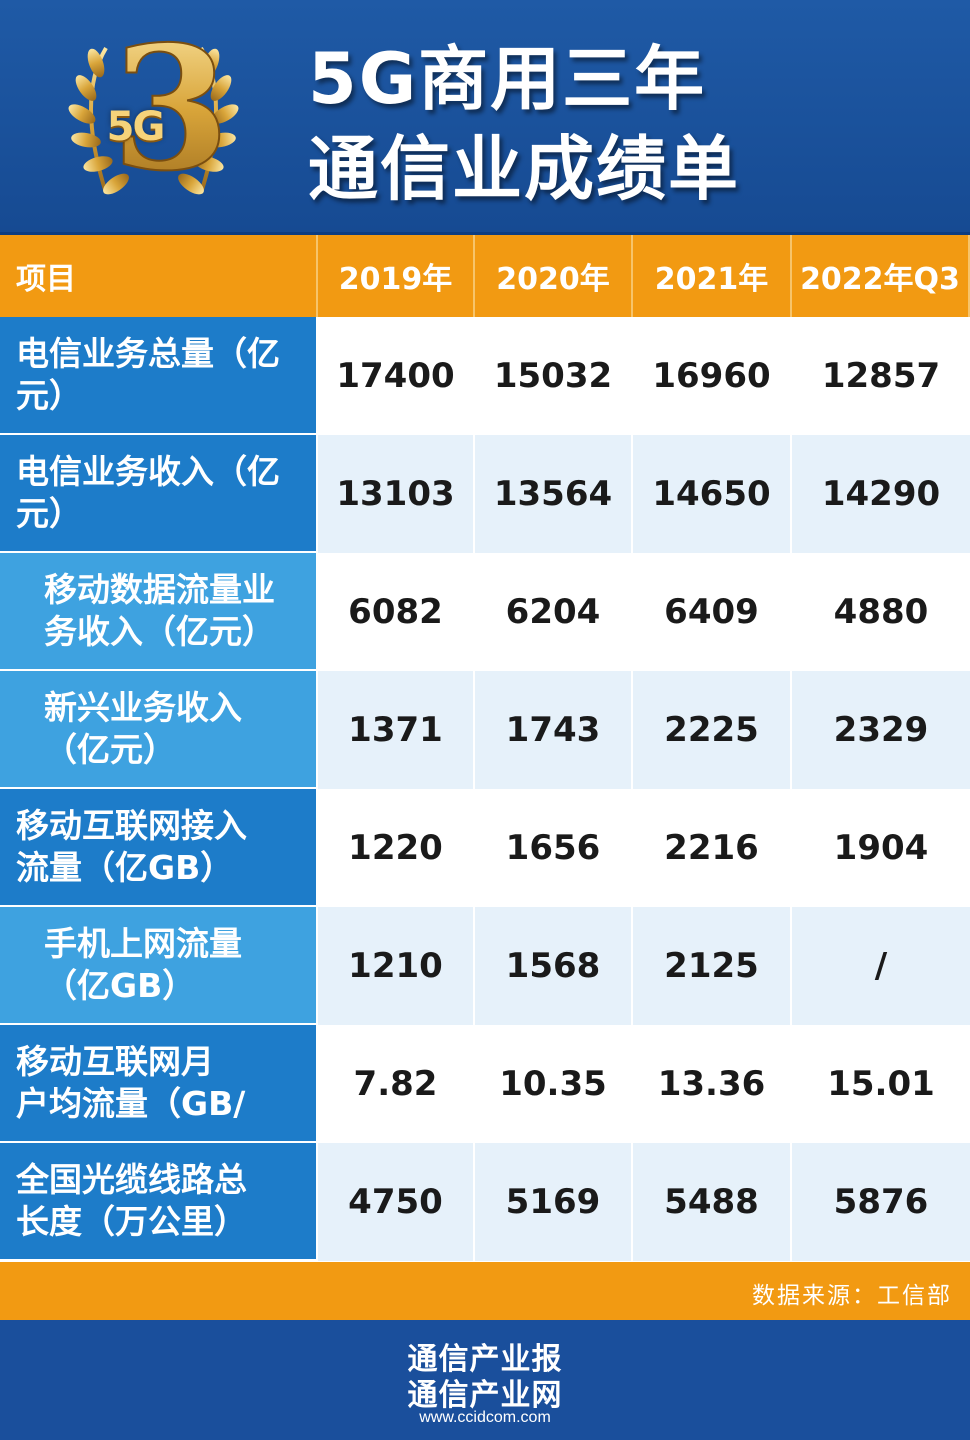  I want to click on row-label-line: （亿元）, so click(110, 749).